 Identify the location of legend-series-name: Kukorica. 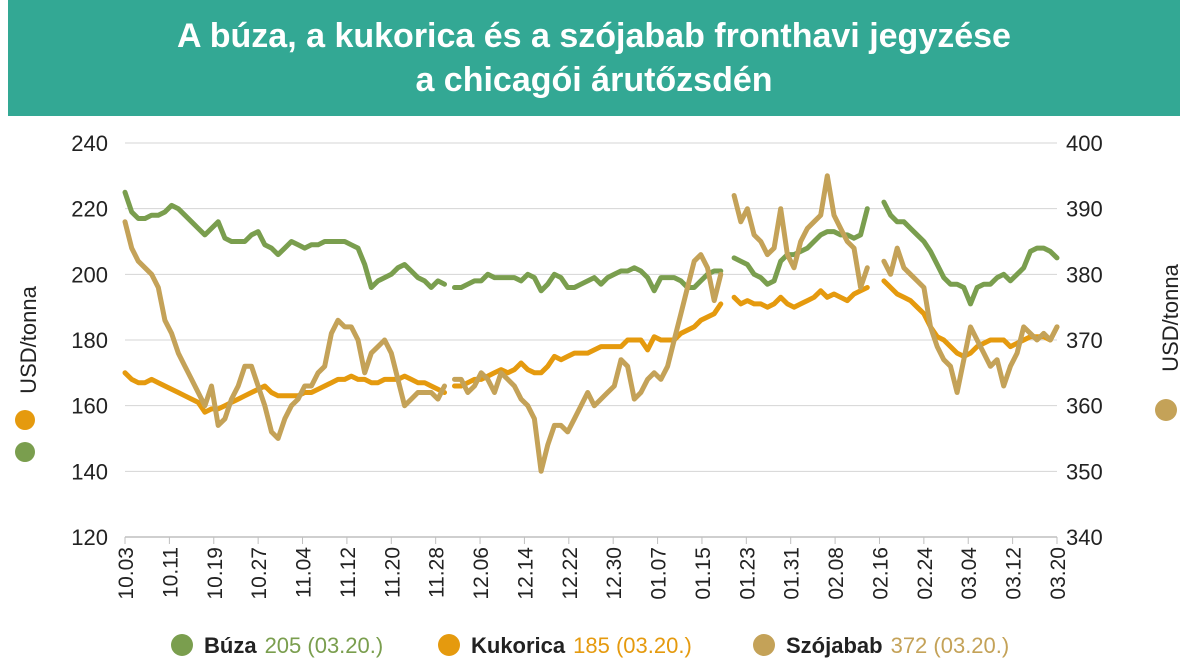
(518, 645).